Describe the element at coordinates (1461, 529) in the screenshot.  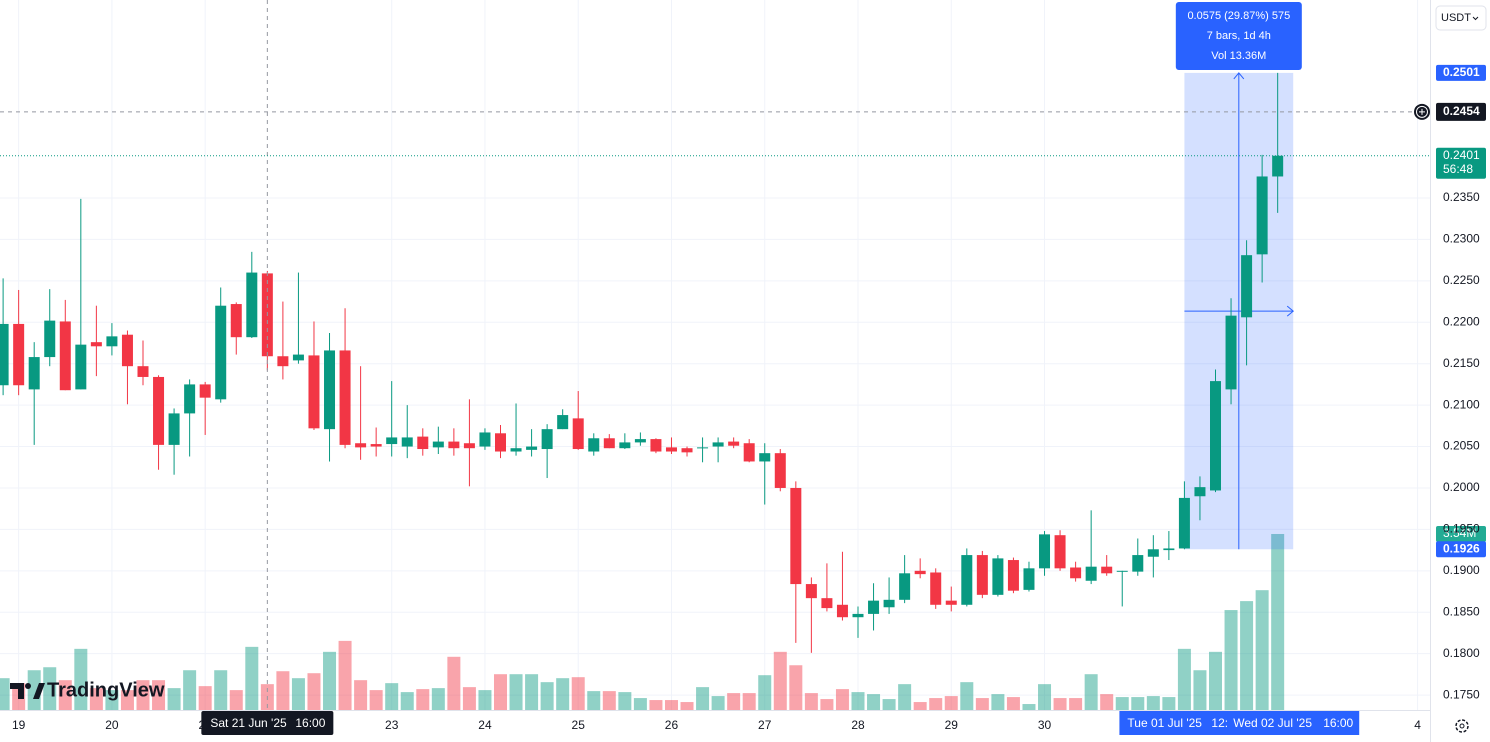
I see `y-tick-label: 0.1950` at that location.